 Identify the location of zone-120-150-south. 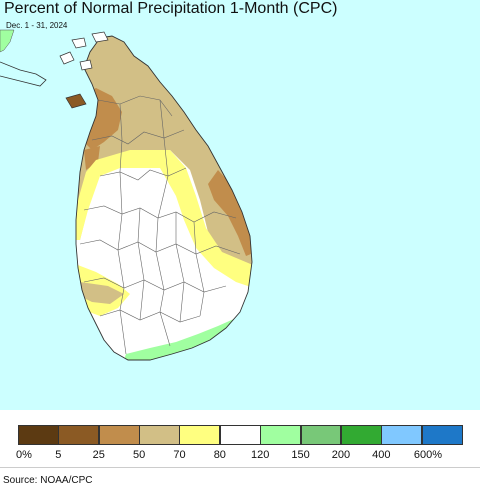
(181, 339).